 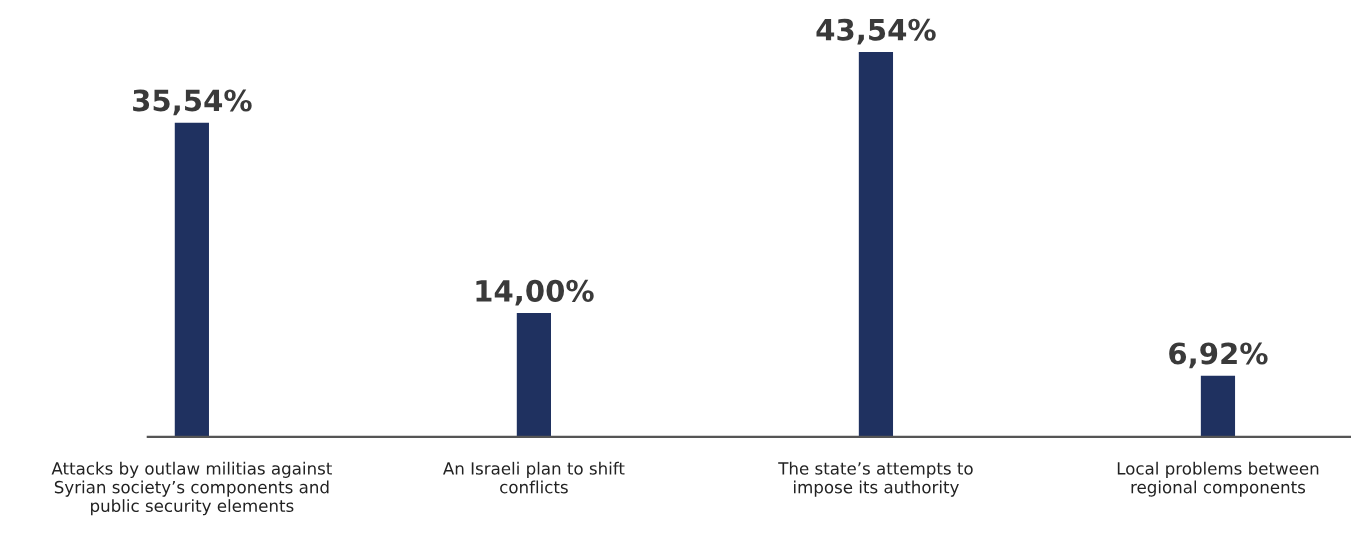 I want to click on data-label: 6,92%, so click(x=1218, y=355).